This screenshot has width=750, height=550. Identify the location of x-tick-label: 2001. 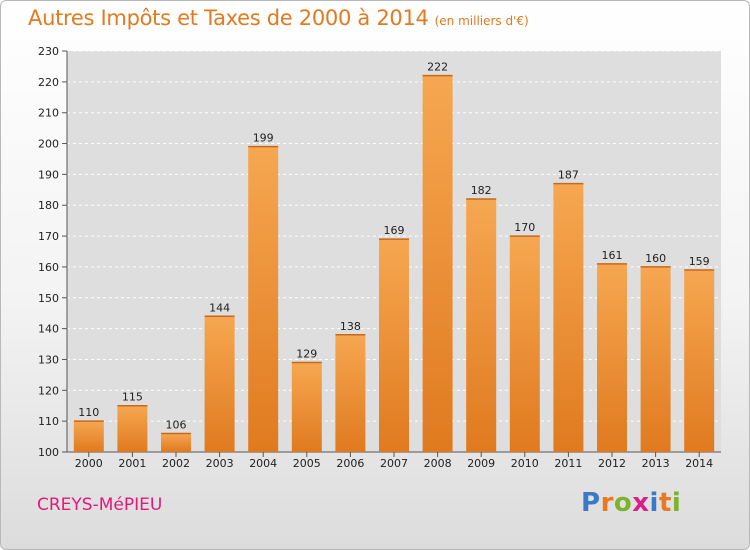
(132, 463).